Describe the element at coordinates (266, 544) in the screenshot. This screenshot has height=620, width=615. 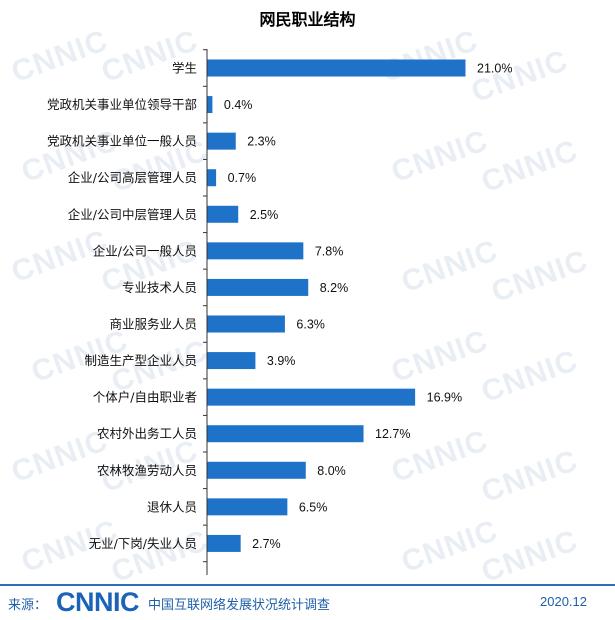
I see `data-label: 2.7%` at that location.